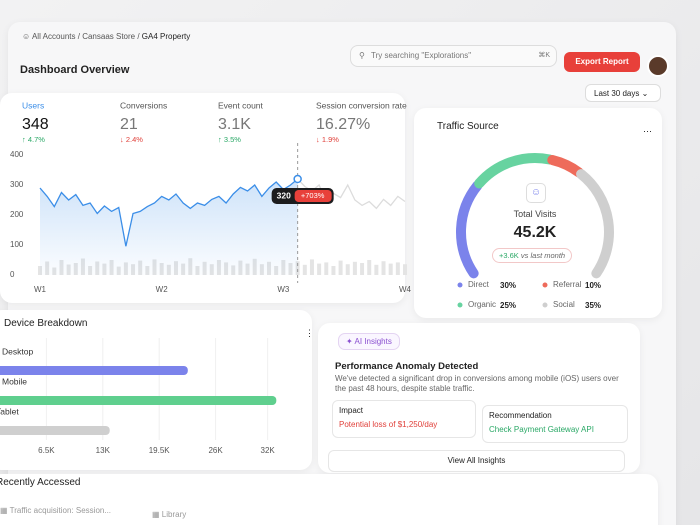 This screenshot has height=525, width=700. Describe the element at coordinates (544, 55) in the screenshot. I see `search-shortcut: ⌘K` at that location.